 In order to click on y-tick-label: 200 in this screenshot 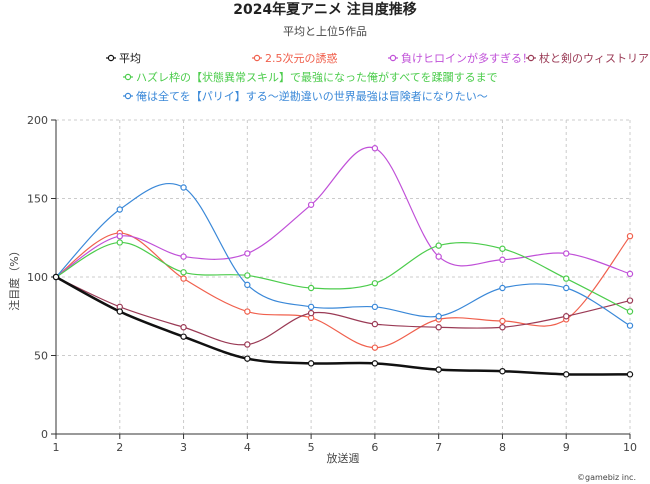, I will do `click(37, 120)`.